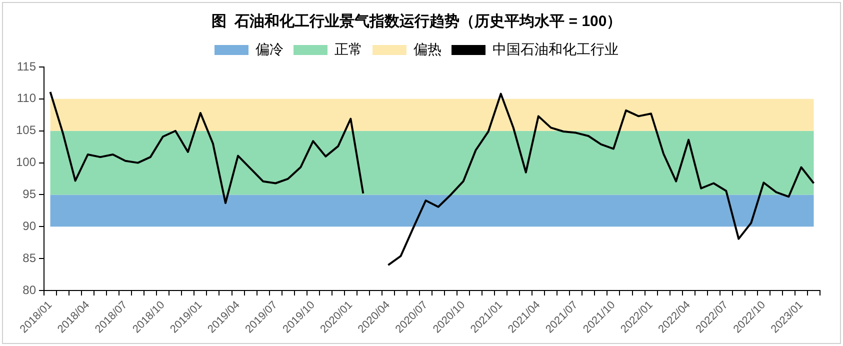 The width and height of the screenshot is (843, 346). Describe the element at coordinates (26, 66) in the screenshot. I see `y-tick-label: 115` at that location.